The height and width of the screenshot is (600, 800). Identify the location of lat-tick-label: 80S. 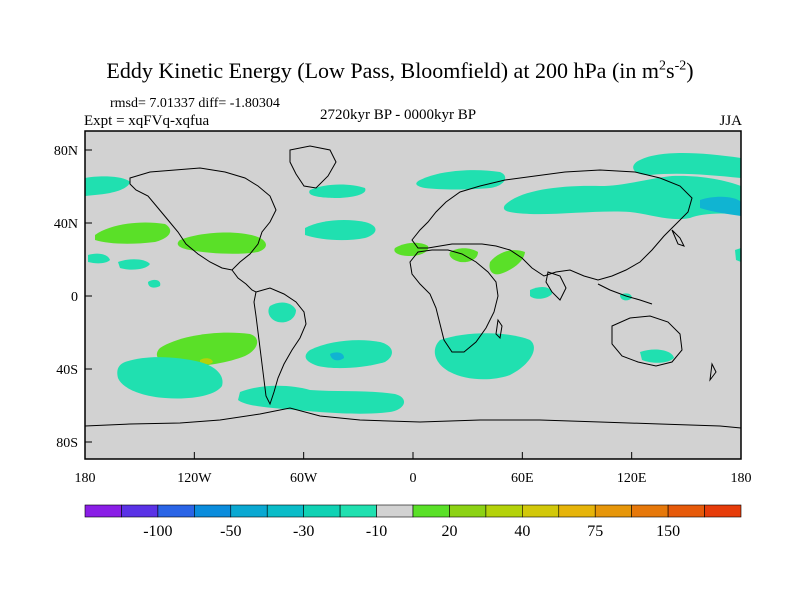
(67, 443).